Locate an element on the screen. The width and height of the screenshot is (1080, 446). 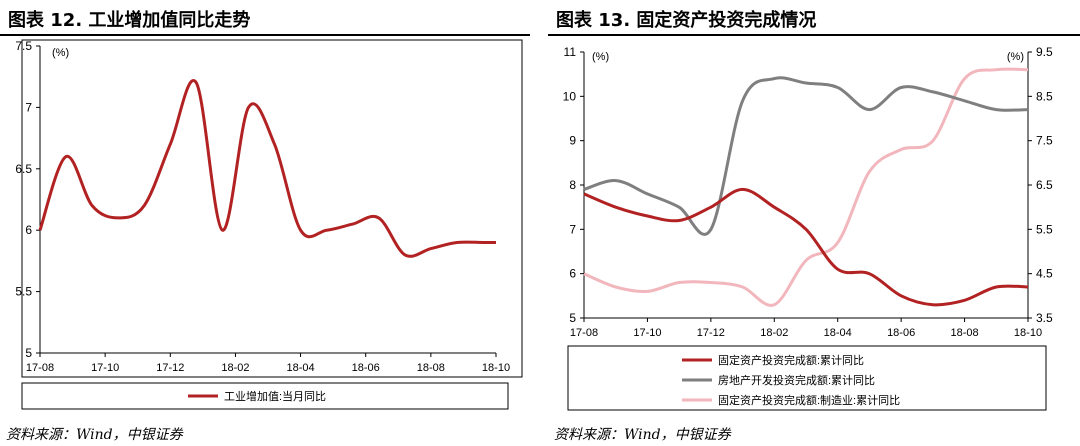
right-left-y-tick-label: 8 is located at coordinates (572, 185).